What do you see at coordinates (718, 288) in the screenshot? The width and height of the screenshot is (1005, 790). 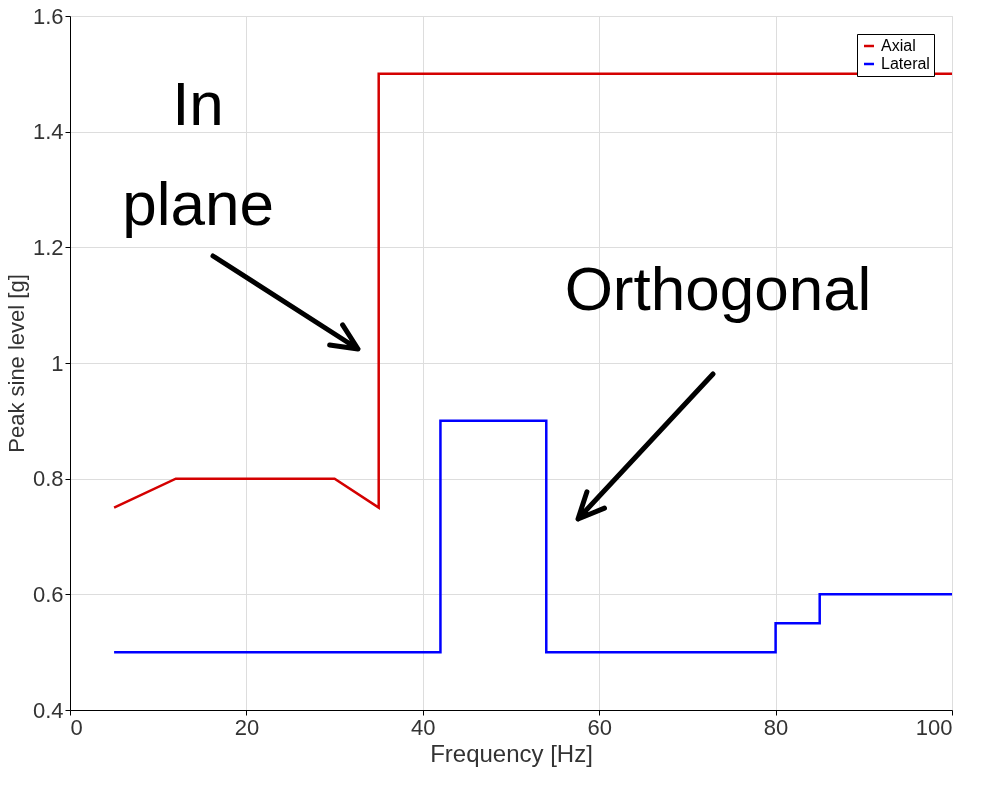 I see `annotation: Orthogonal` at bounding box center [718, 288].